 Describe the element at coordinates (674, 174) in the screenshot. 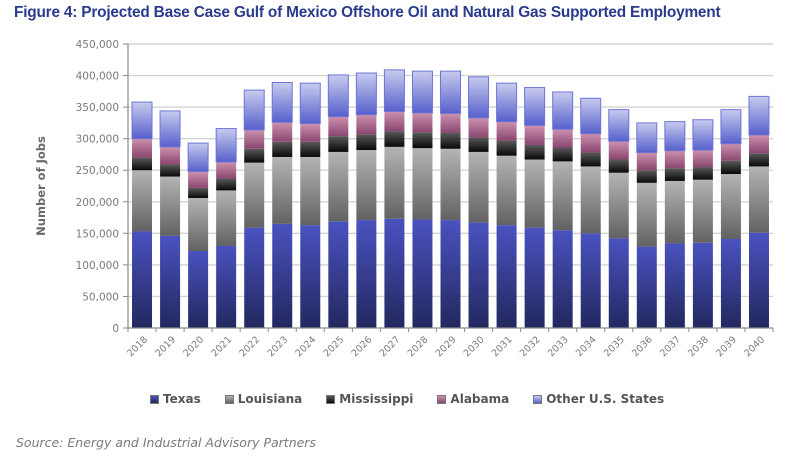

I see `bar-segment-mississippi-2037` at that location.